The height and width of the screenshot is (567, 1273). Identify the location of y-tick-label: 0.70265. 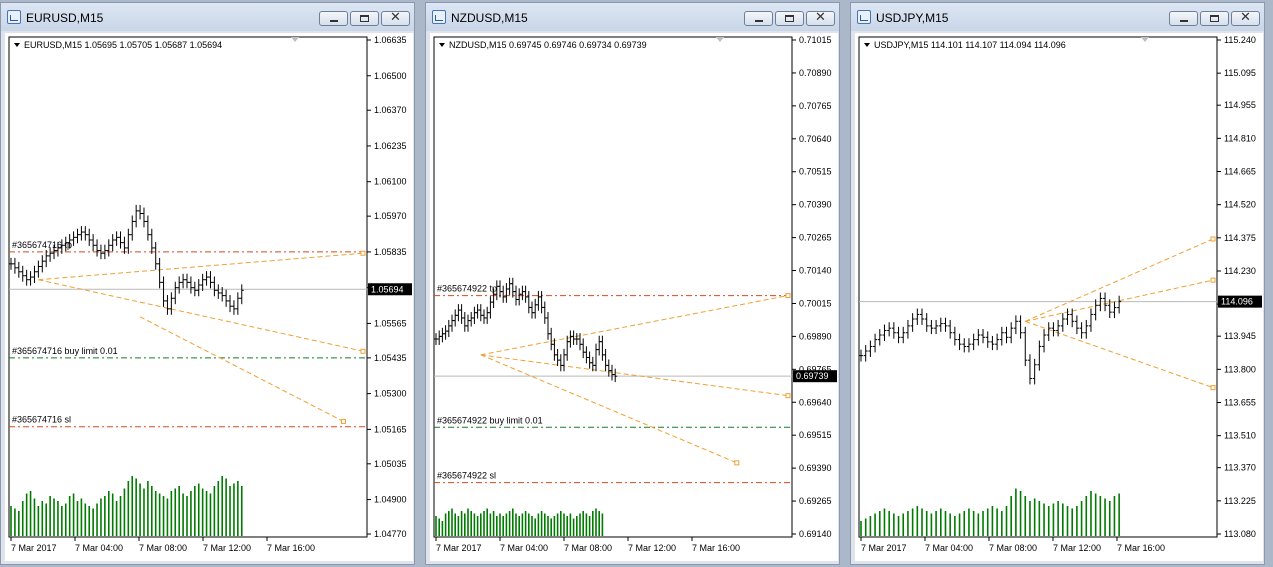
(815, 238).